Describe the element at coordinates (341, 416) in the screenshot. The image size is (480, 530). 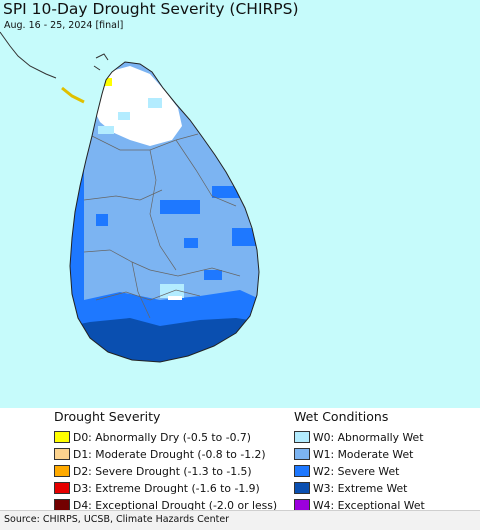
I see `wet-legend-heading: Wet Conditions` at that location.